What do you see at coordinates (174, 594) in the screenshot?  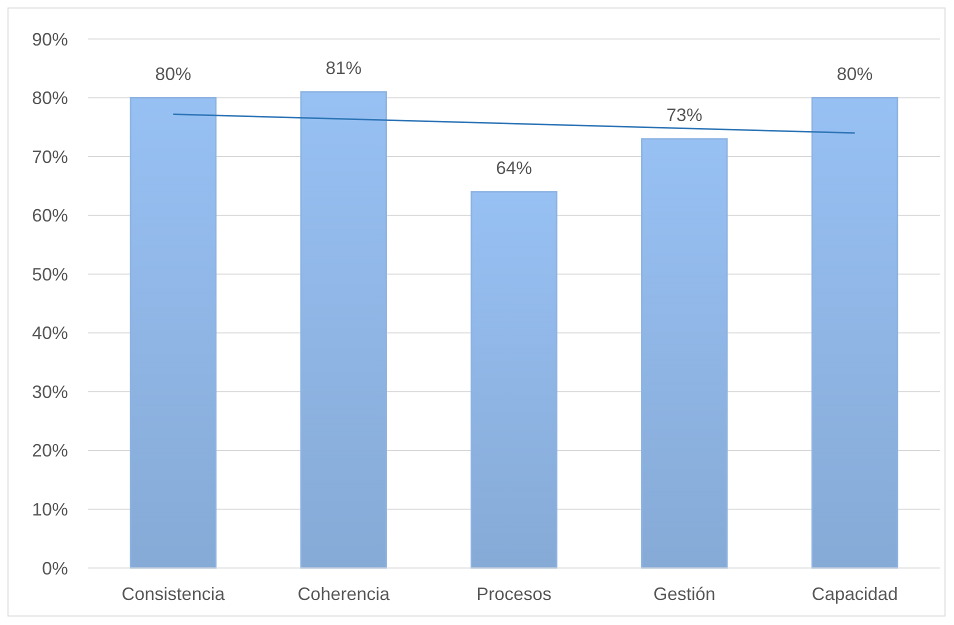 I see `x-tick-label: Consistencia` at bounding box center [174, 594].